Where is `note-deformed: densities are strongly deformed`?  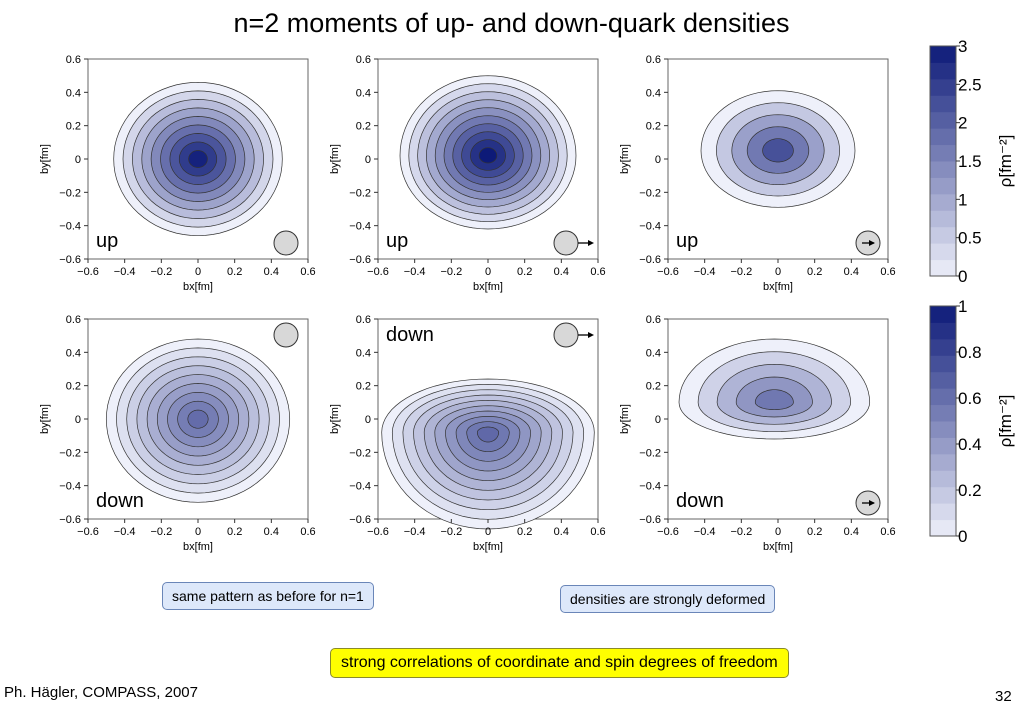 note-deformed: densities are strongly deformed is located at coordinates (668, 599).